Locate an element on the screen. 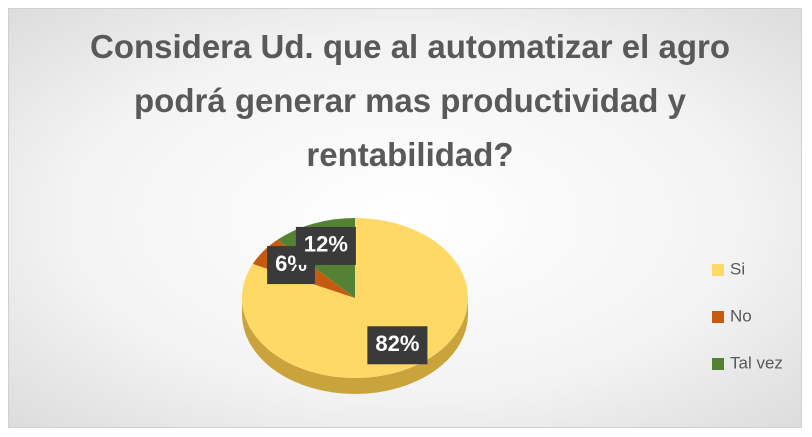  legend-label: Tal vez is located at coordinates (756, 362).